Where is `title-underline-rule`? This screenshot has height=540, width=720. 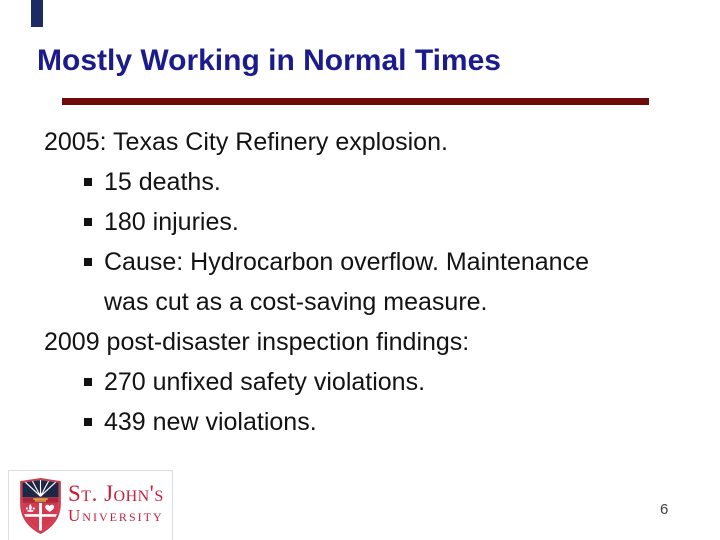
title-underline-rule is located at coordinates (355, 101).